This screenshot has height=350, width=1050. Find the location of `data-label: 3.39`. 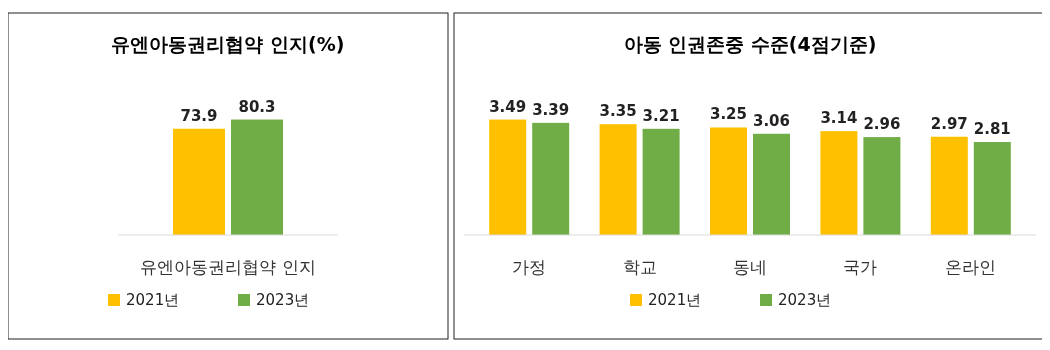

data-label: 3.39 is located at coordinates (551, 109).